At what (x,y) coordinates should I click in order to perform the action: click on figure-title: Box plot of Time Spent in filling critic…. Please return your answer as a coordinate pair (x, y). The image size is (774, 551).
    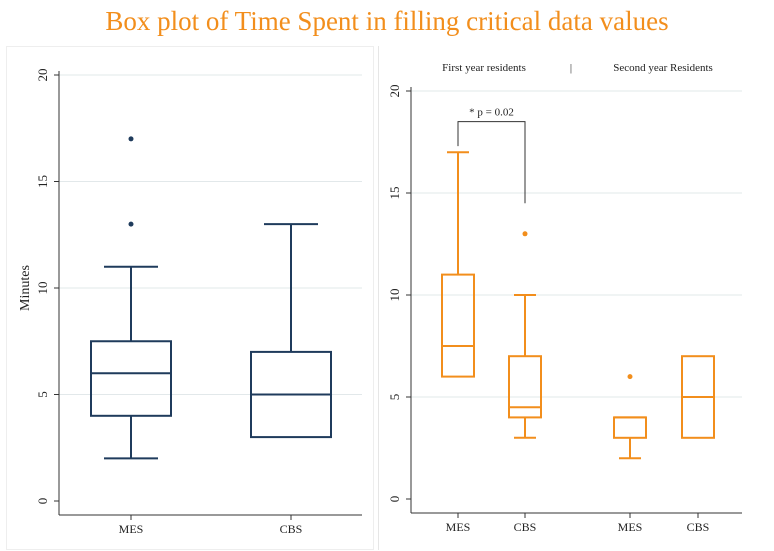
    Looking at the image, I should click on (387, 21).